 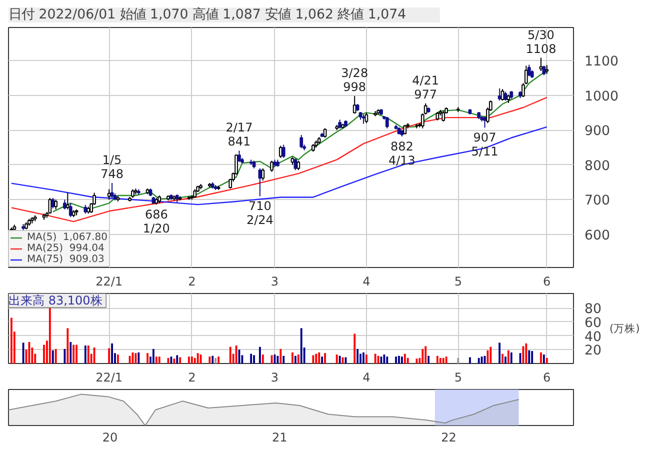 I want to click on y-tick-label: 40, so click(x=593, y=337).